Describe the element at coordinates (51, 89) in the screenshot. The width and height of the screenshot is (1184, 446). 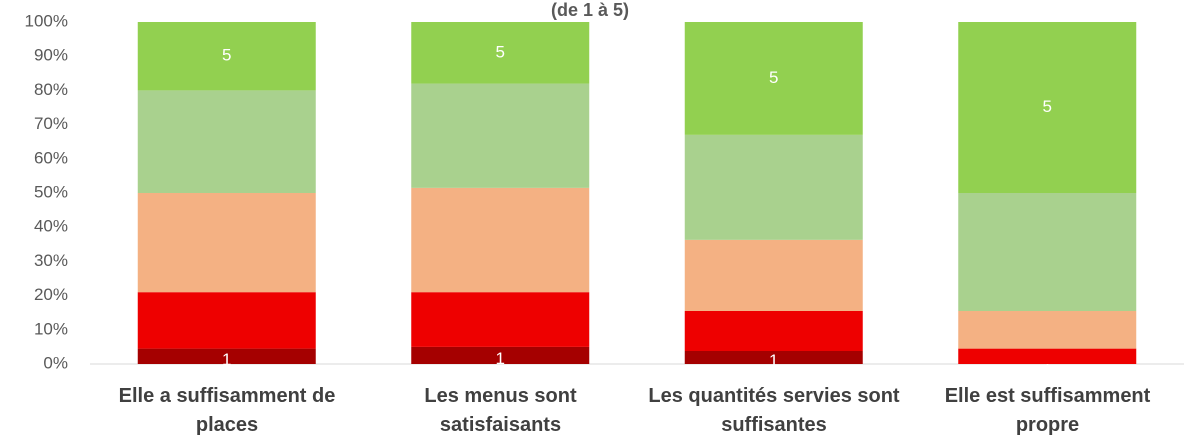
I see `y-tick-label: 80%` at that location.